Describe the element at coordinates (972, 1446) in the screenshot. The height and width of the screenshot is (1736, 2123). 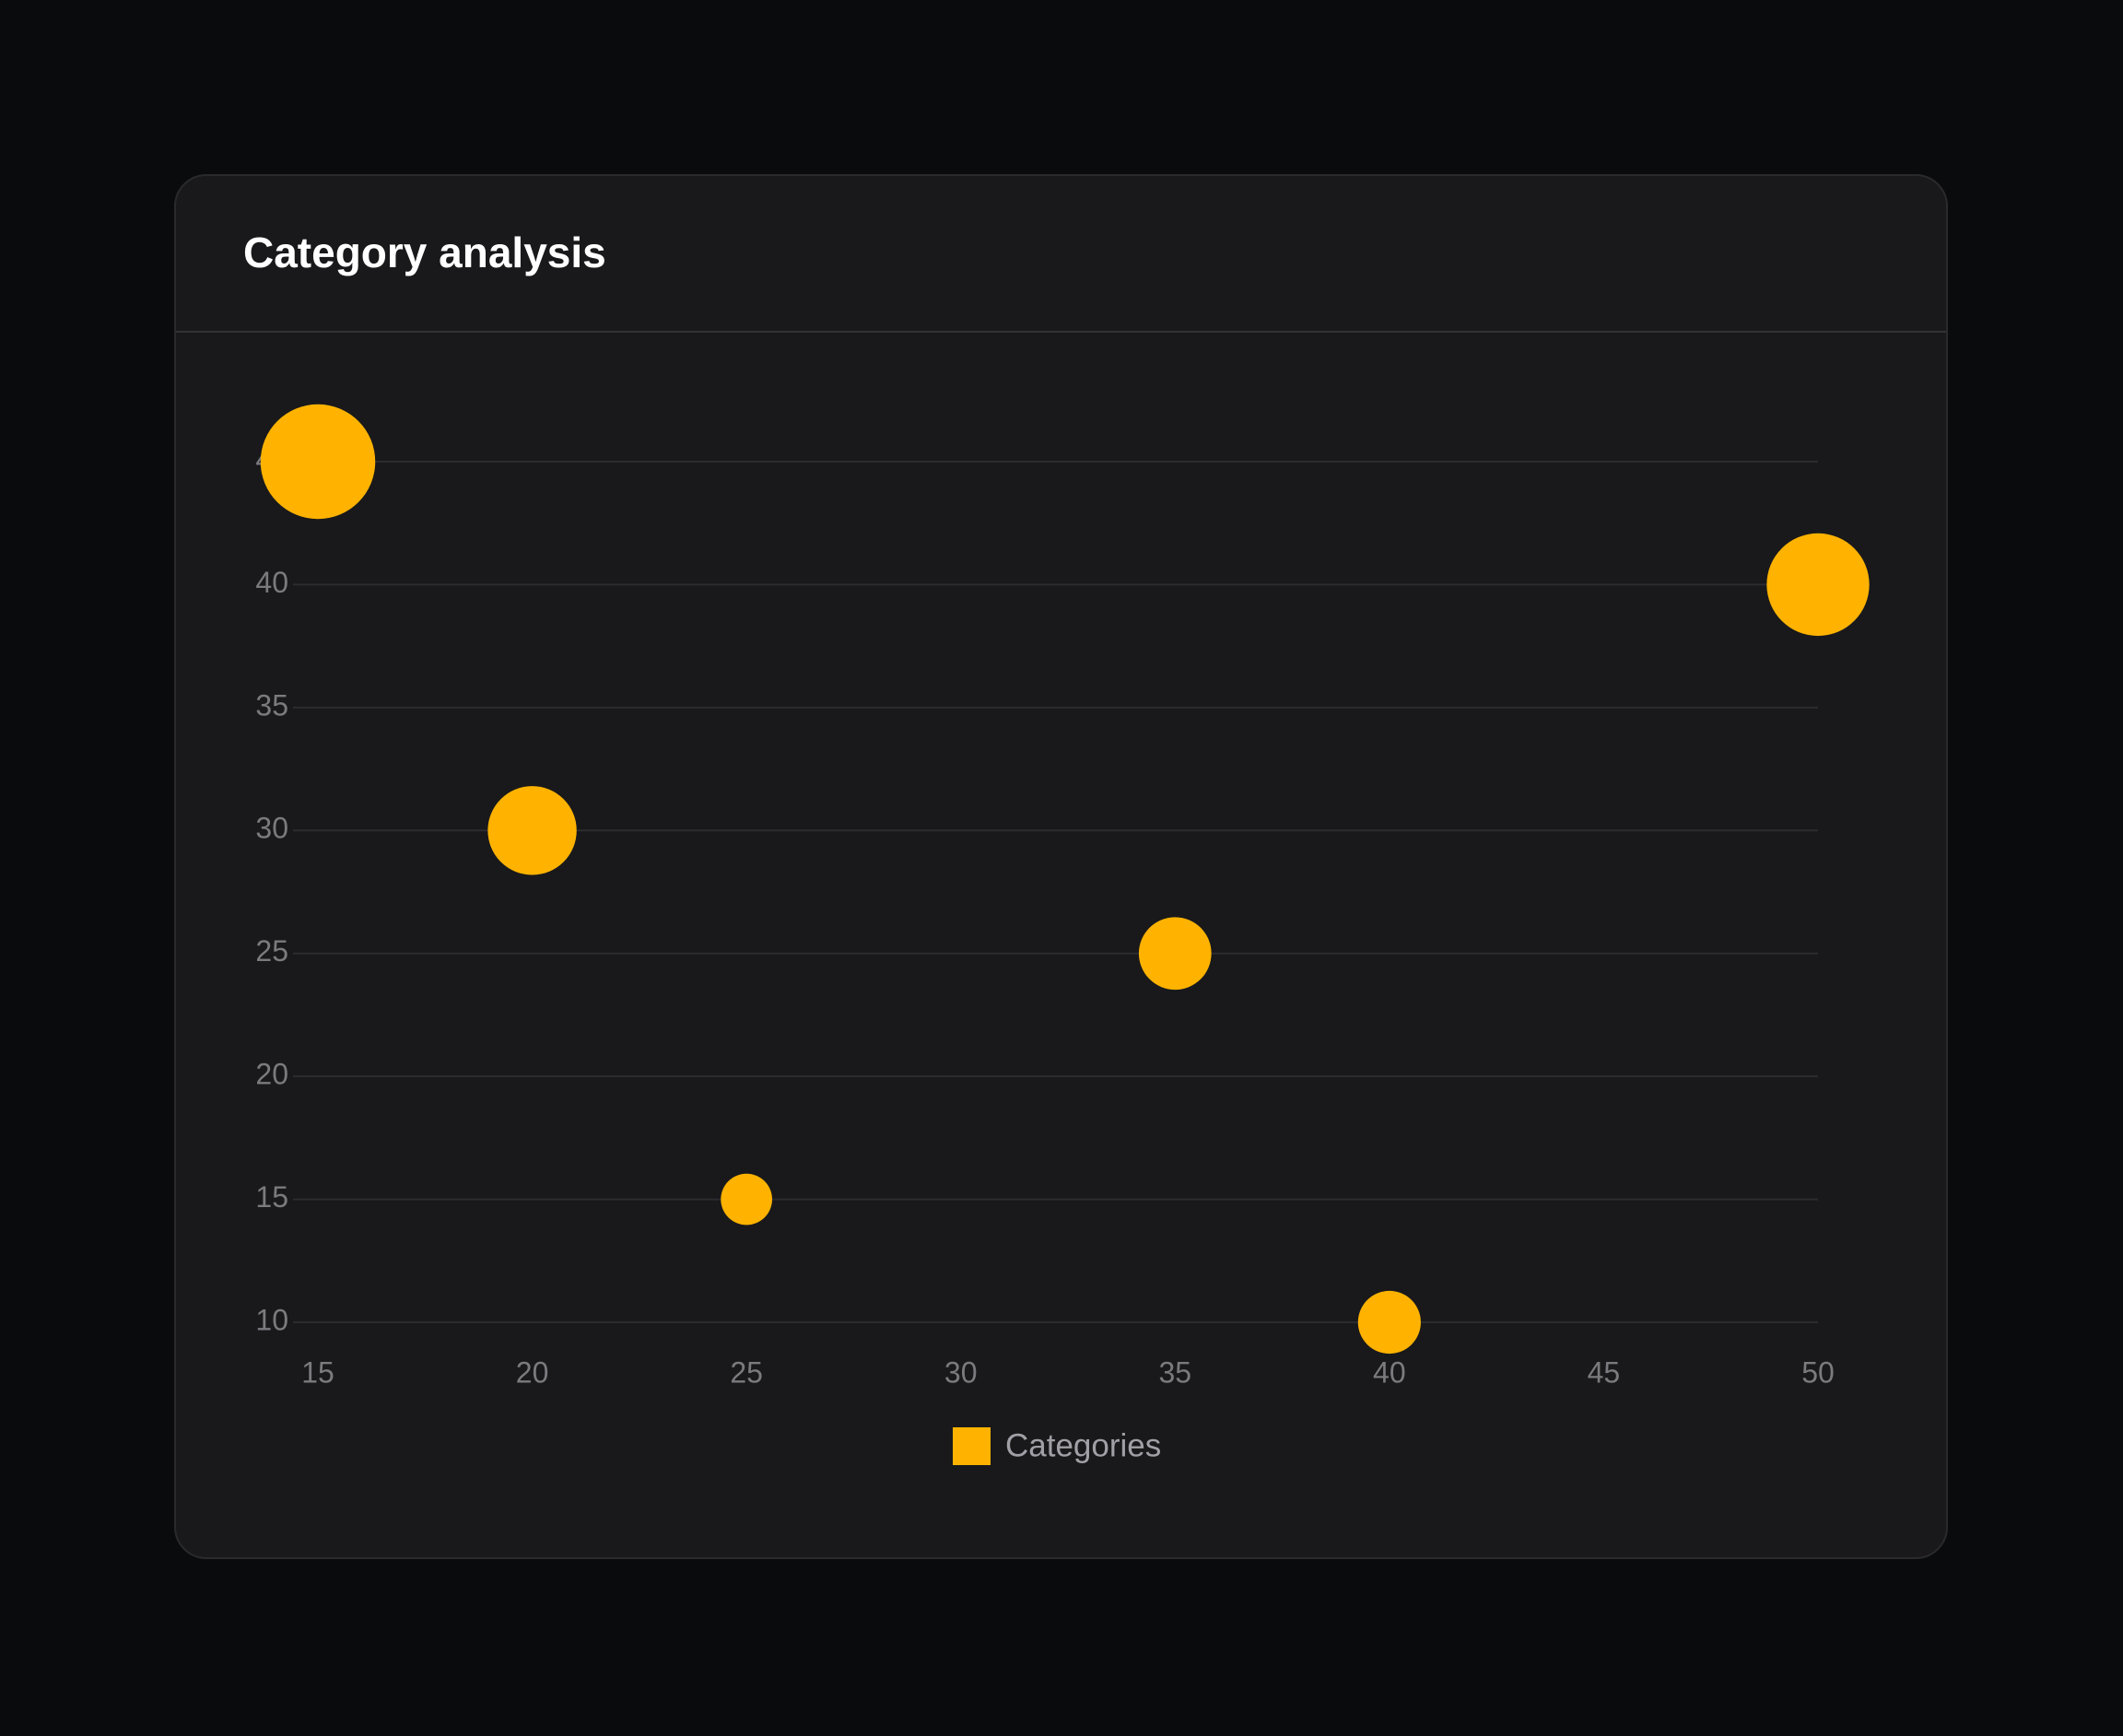
I see `legend-swatch` at that location.